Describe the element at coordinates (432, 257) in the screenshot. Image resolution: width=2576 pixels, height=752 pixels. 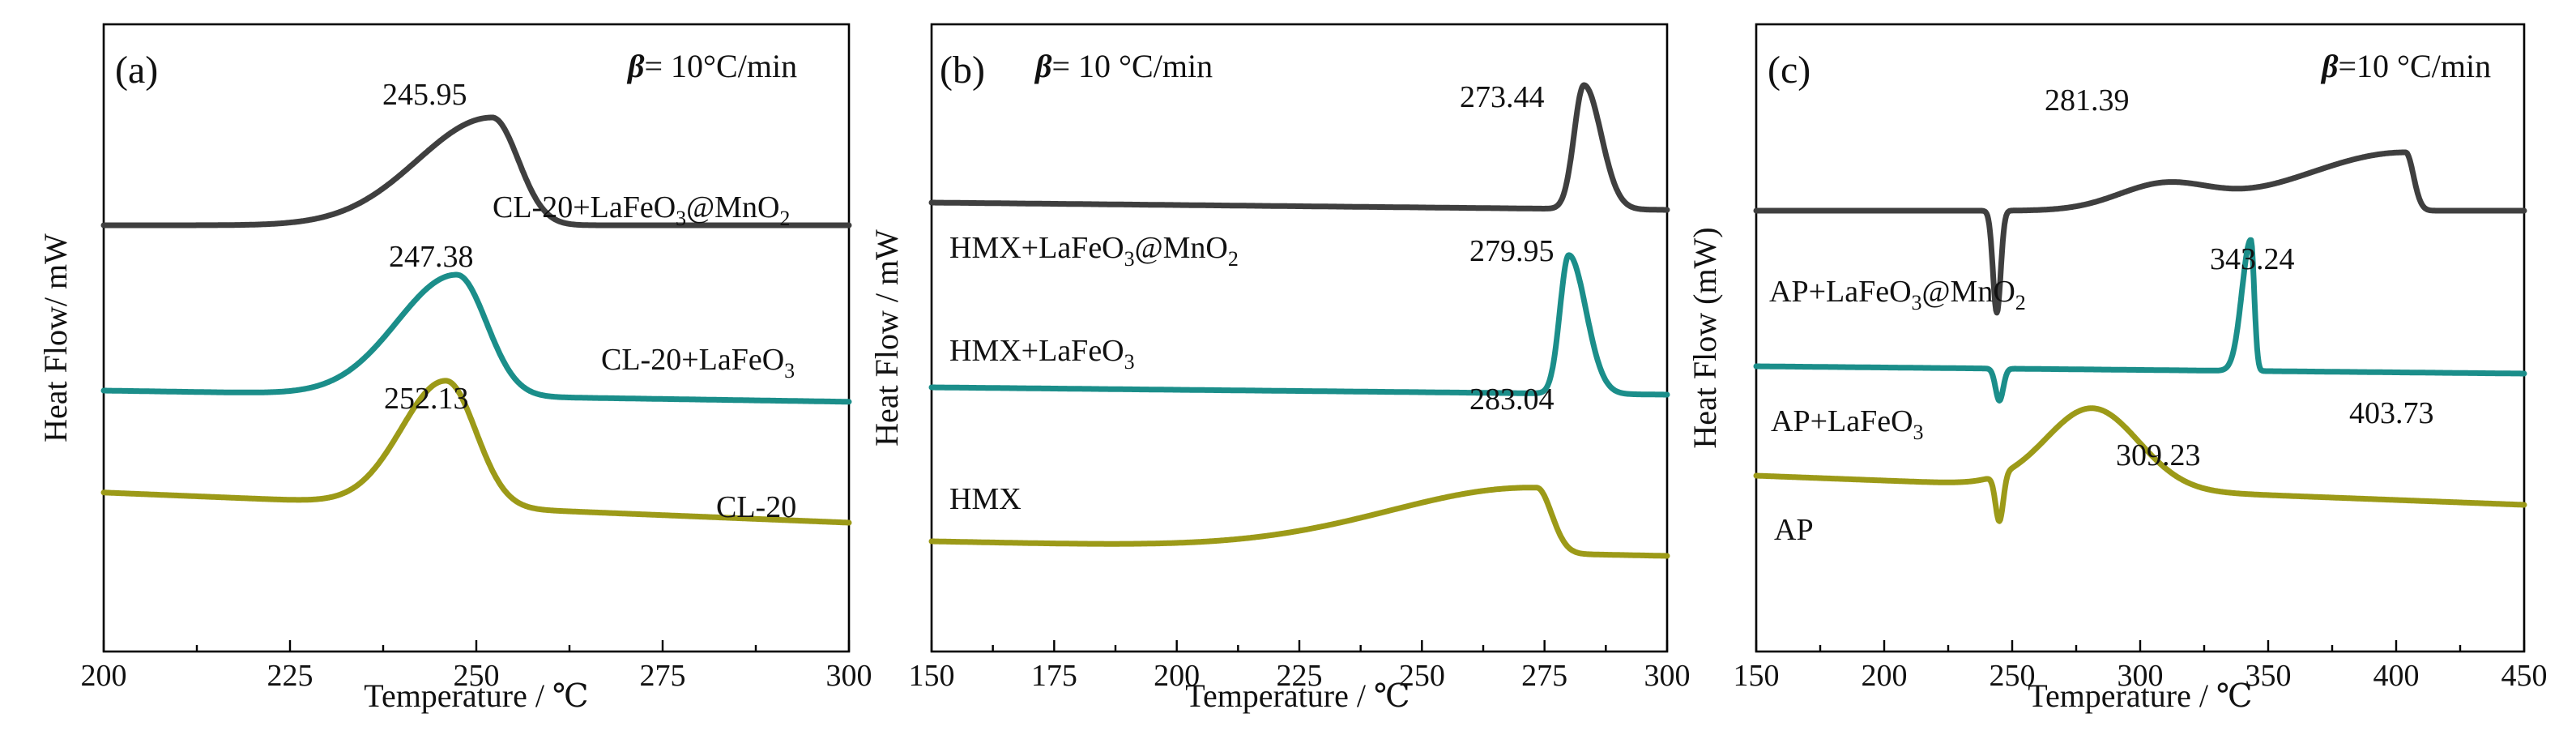
I see `panel-a-peak-label-2: 247.38` at that location.